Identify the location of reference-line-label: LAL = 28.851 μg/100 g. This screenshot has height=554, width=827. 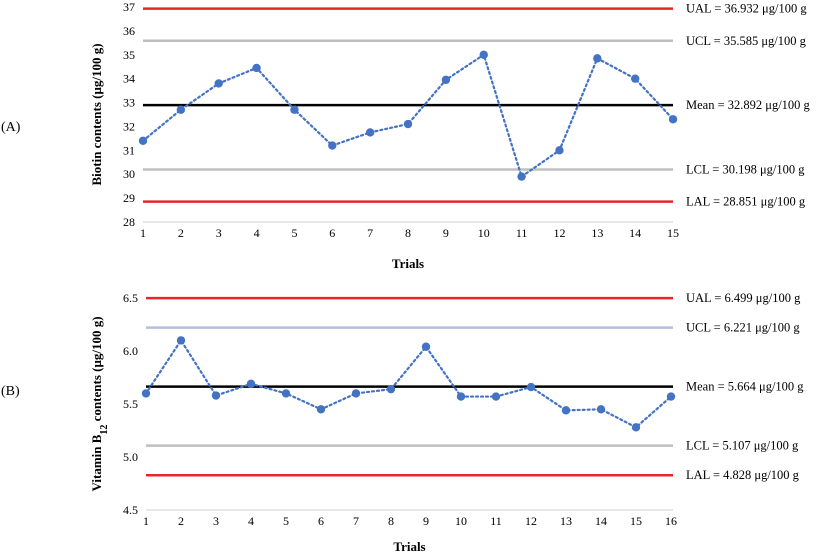
(746, 202).